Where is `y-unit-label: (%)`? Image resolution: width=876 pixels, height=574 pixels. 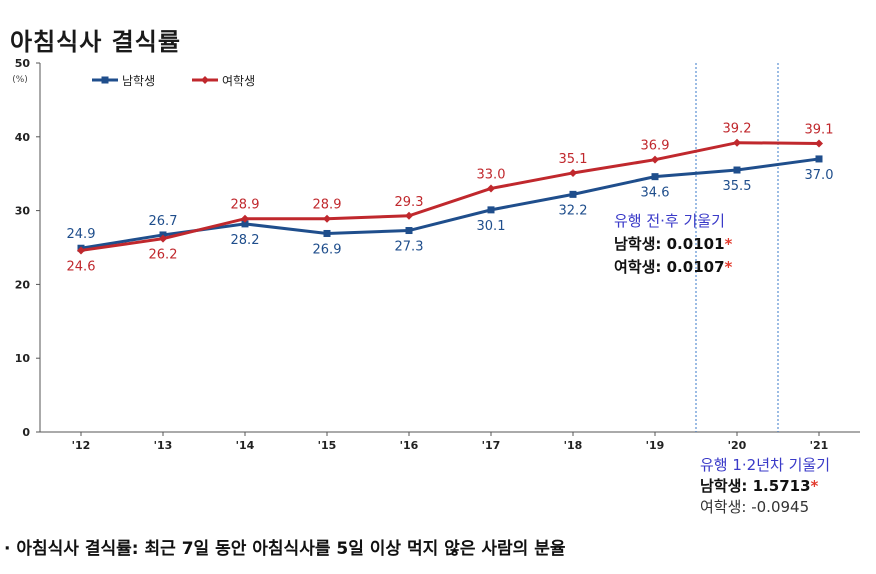
y-unit-label: (%) is located at coordinates (20, 80).